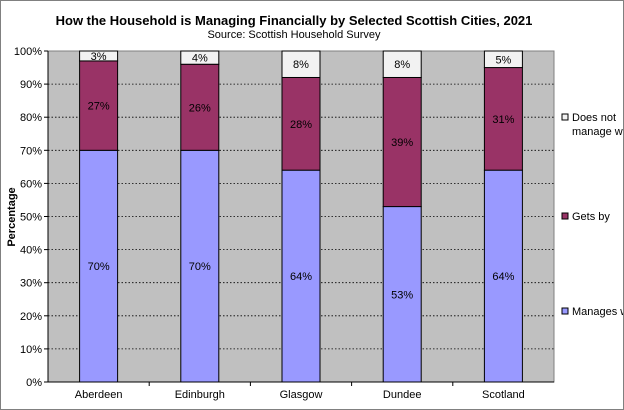 Image resolution: width=624 pixels, height=410 pixels. What do you see at coordinates (12, 216) in the screenshot?
I see `y-axis-label: Percentage` at bounding box center [12, 216].